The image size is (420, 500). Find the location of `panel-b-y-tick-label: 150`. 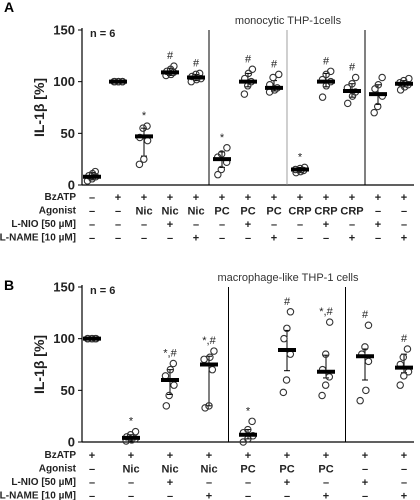

panel-b-y-tick-label: 150 is located at coordinates (64, 287).